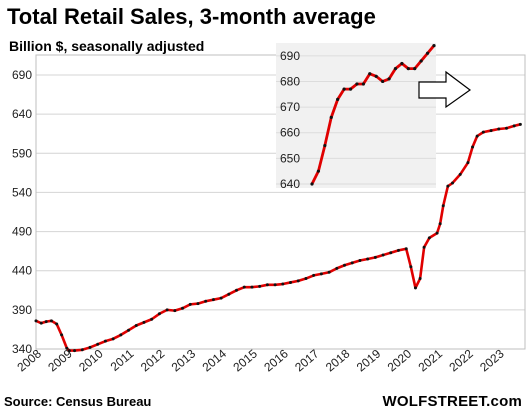 Image resolution: width=528 pixels, height=415 pixels. What do you see at coordinates (22, 271) in the screenshot?
I see `y-tick-label: 440` at bounding box center [22, 271].